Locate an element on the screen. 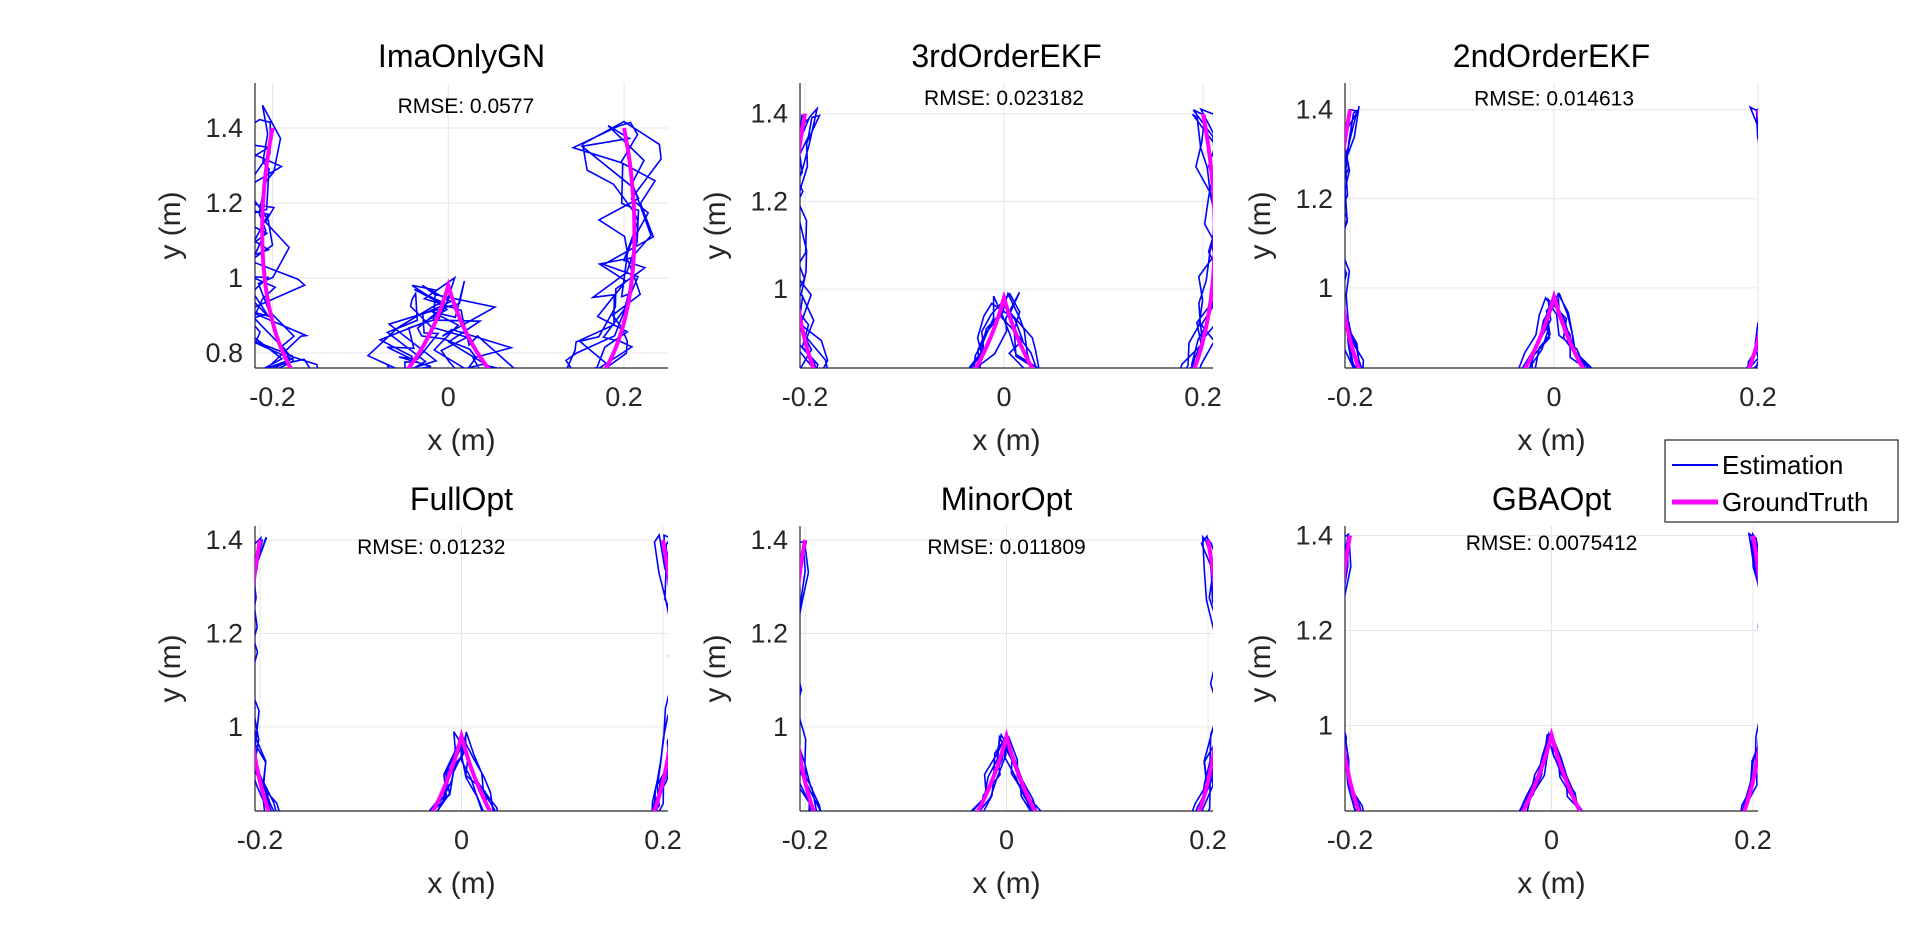 The height and width of the screenshot is (927, 1920). legend: Estimation GroundTruth is located at coordinates (1781, 481).